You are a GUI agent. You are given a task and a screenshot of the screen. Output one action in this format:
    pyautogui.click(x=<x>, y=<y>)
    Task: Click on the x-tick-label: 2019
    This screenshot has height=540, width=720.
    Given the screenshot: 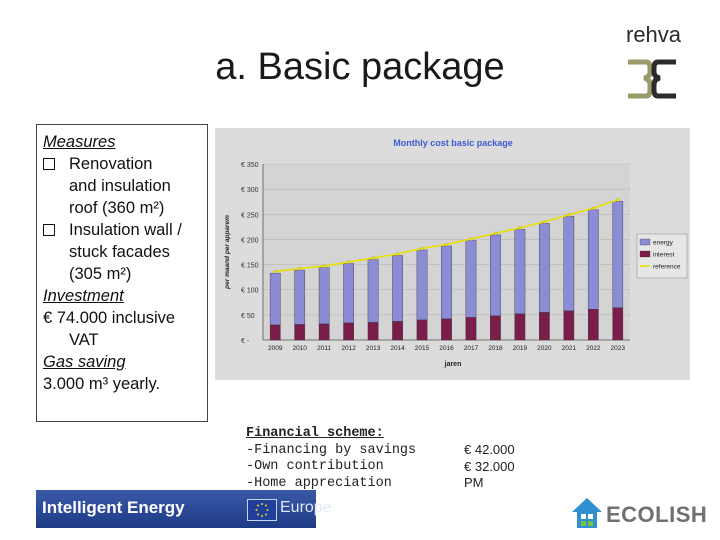 What is the action you would take?
    pyautogui.click(x=520, y=348)
    